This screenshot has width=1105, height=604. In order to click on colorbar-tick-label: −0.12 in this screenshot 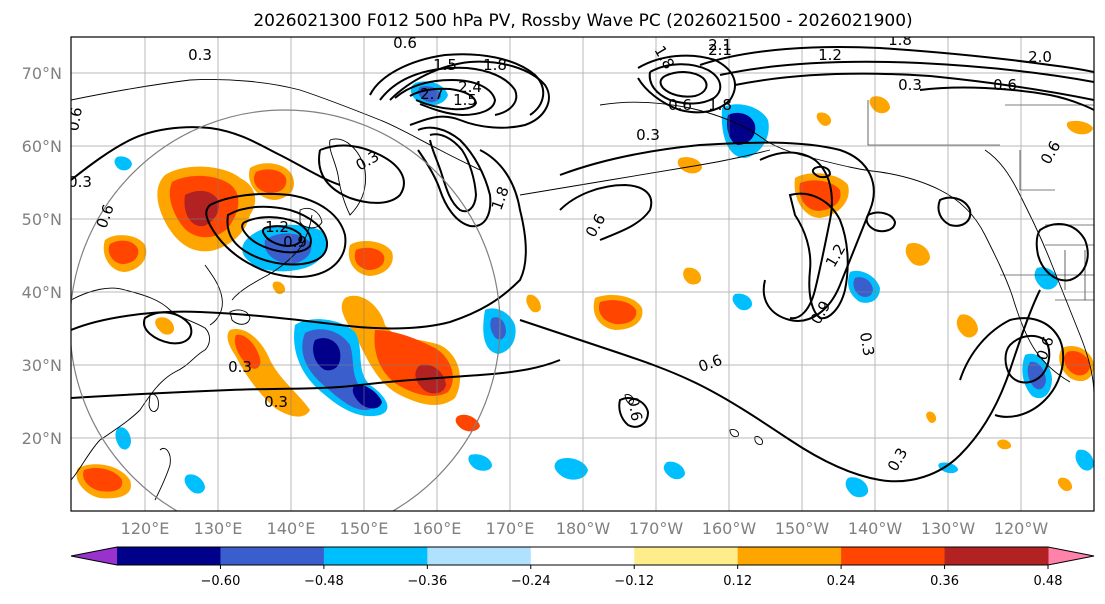, I will do `click(634, 581)`.